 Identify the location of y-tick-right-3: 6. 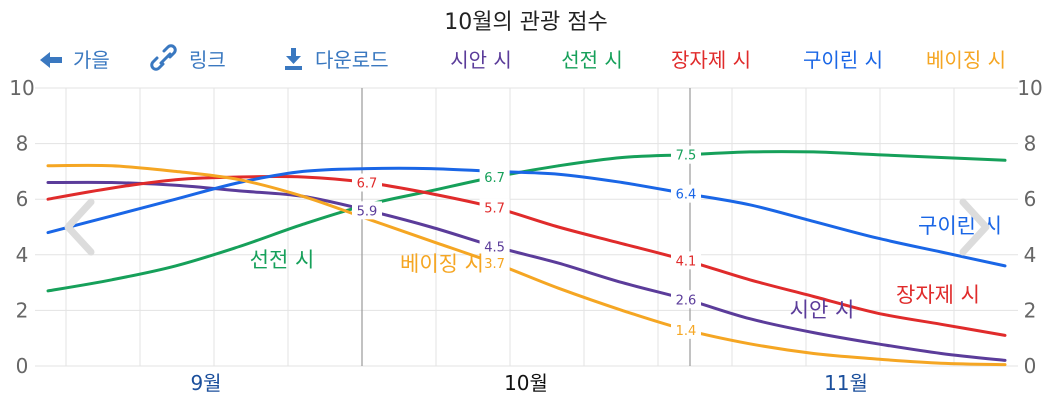
(1030, 199).